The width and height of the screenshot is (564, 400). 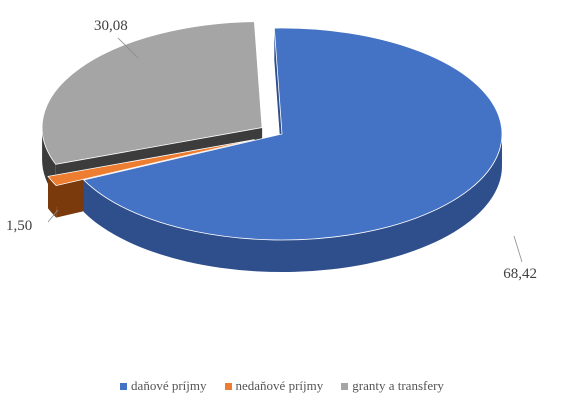 I want to click on legend-item-nedanove-prijmy: nedaňové príjmy, so click(x=274, y=386).